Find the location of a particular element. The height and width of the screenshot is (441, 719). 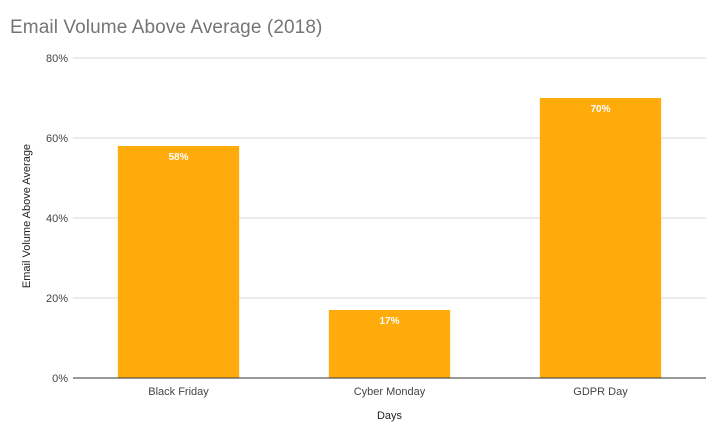

y-tick-label: 40% is located at coordinates (57, 219).